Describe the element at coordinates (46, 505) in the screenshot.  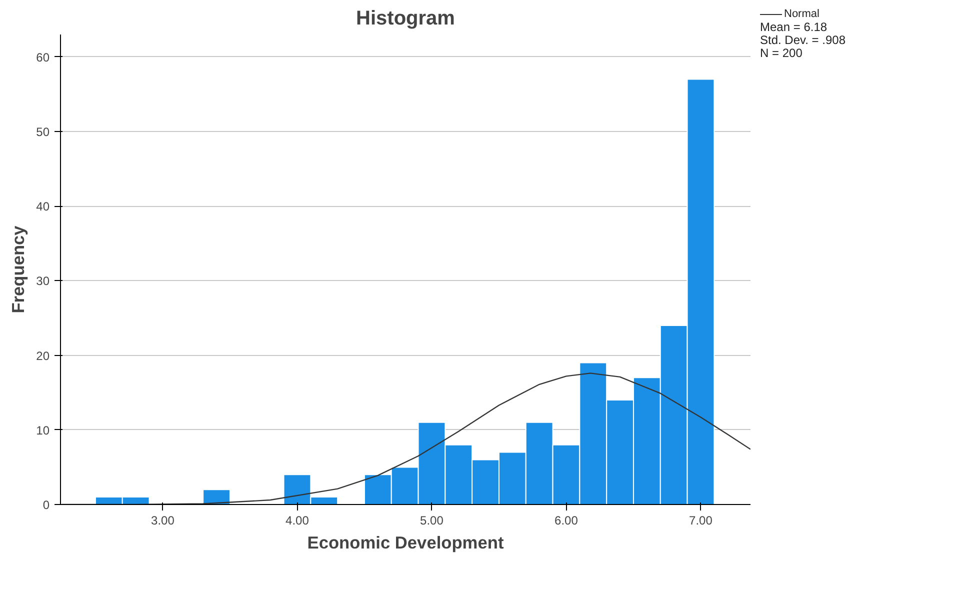
I see `y-tick-label: 0` at that location.